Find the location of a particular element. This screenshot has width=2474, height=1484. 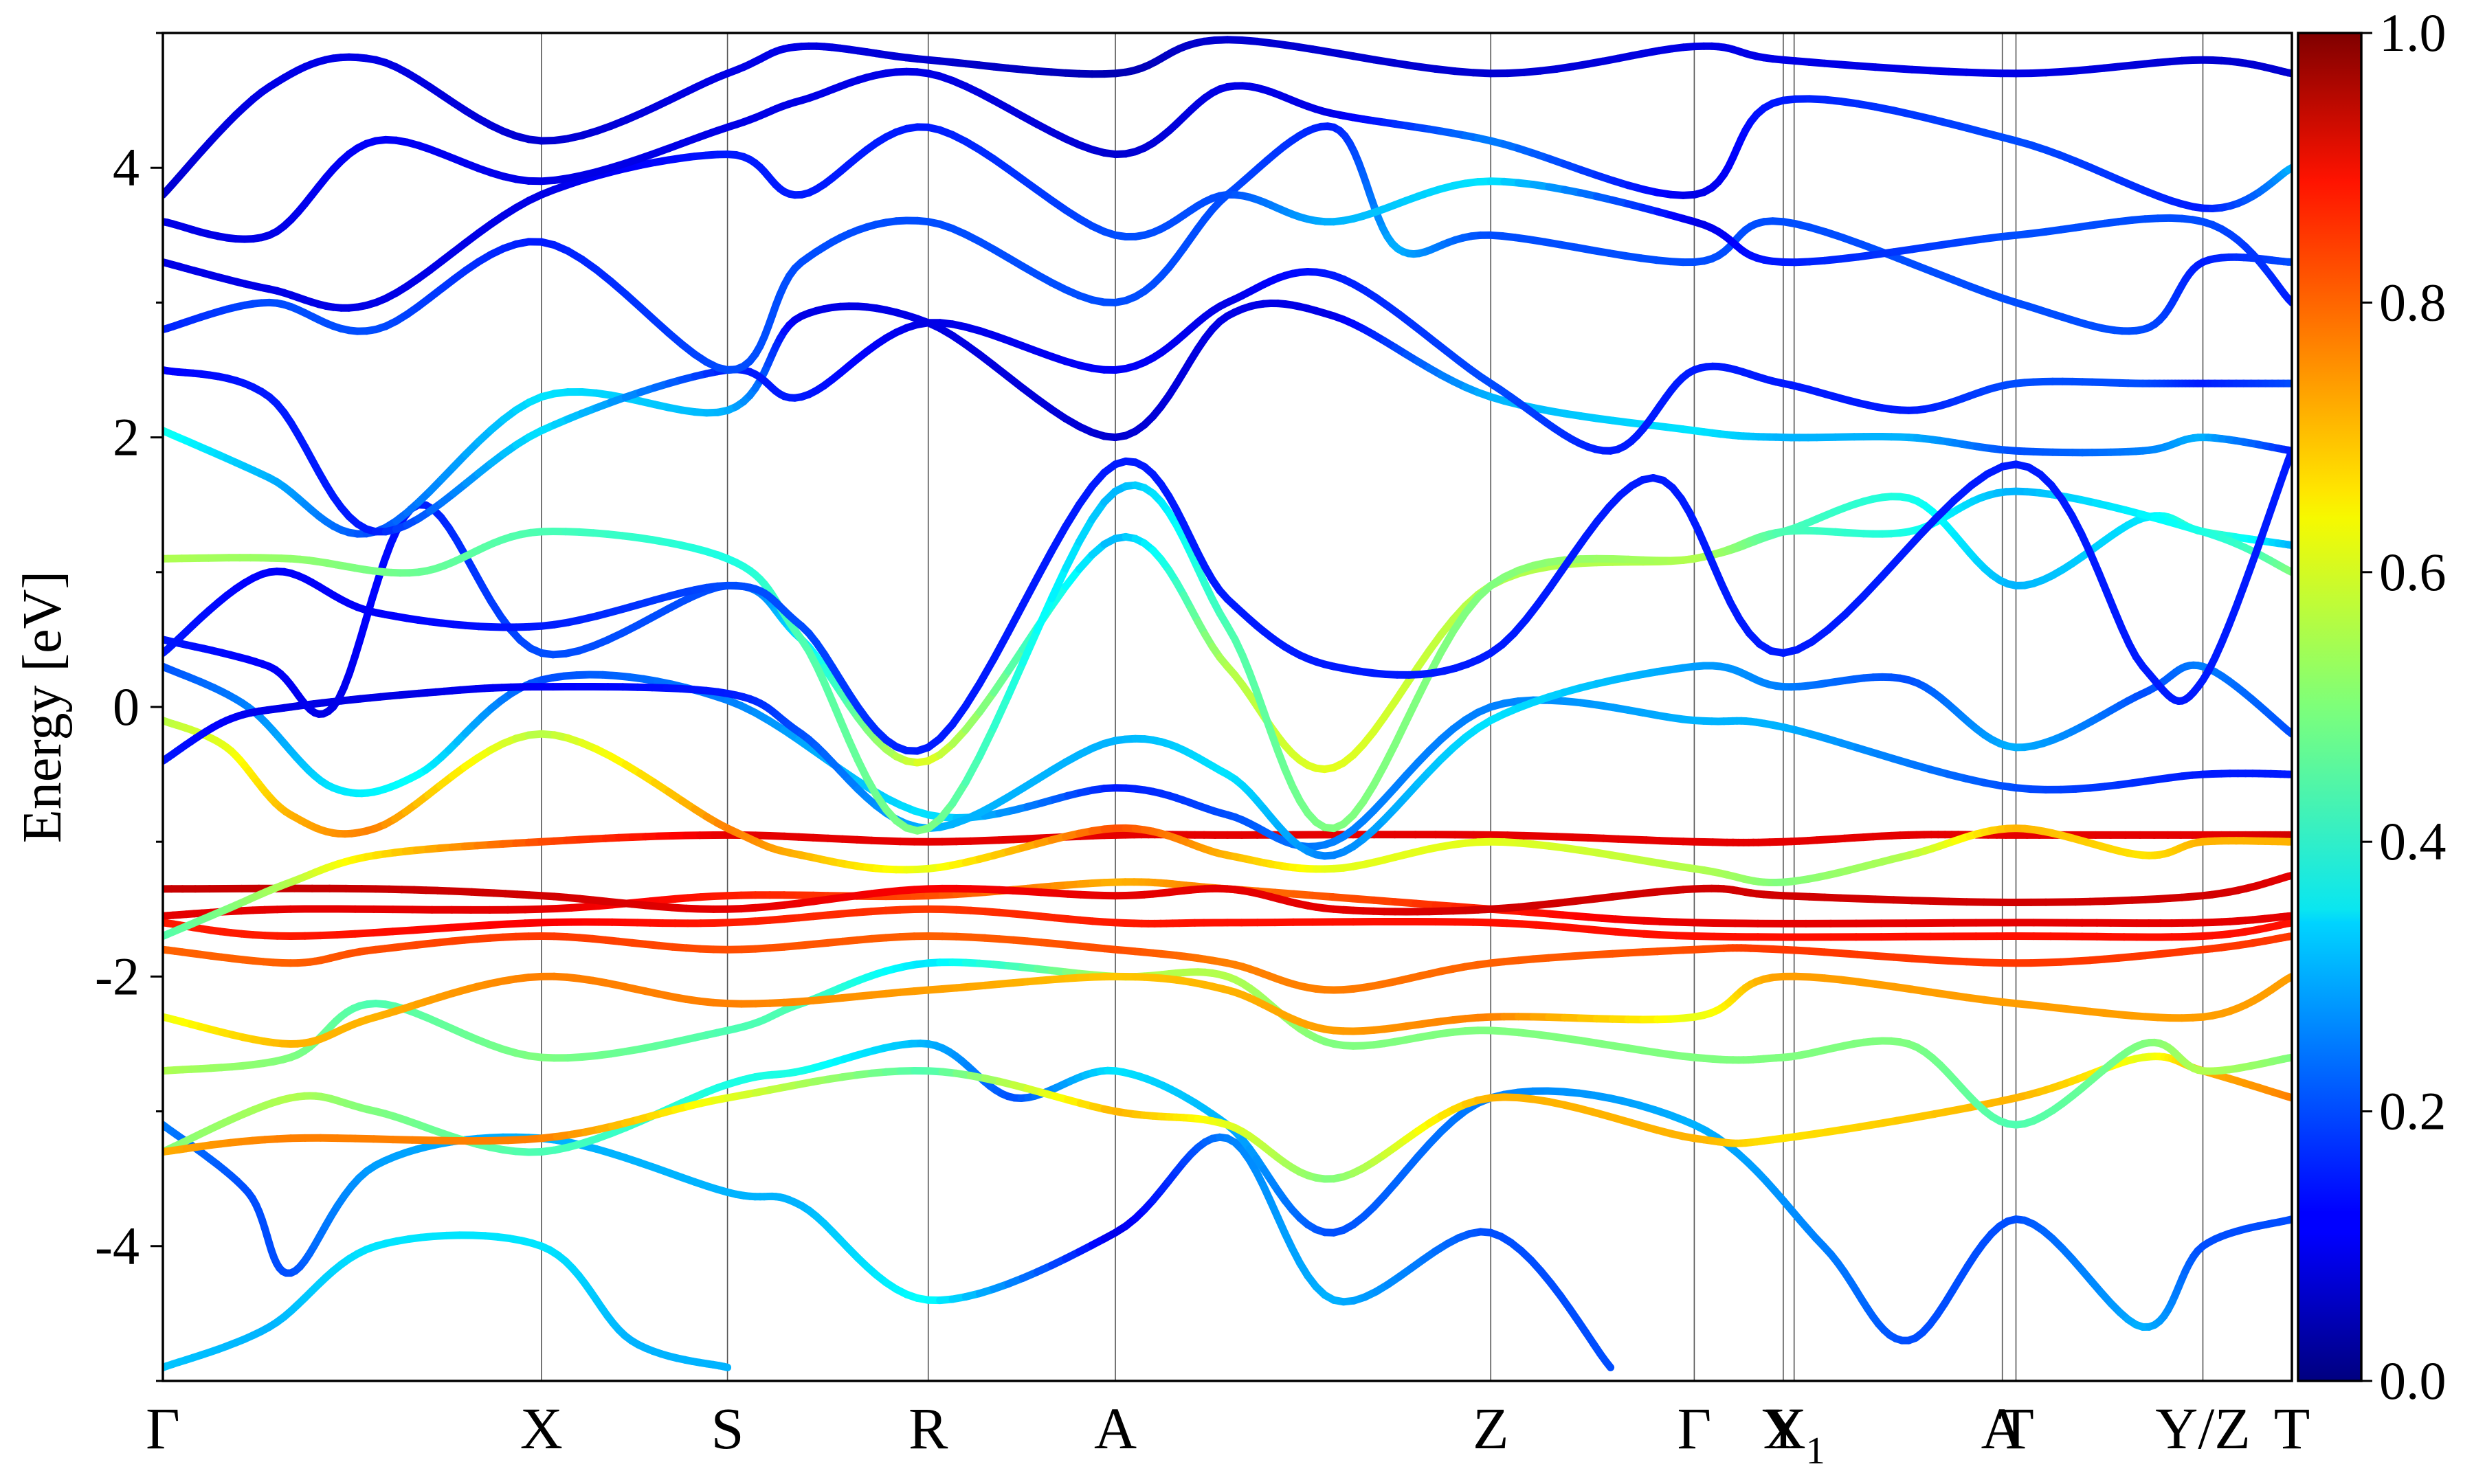

hs-label-8: X1 is located at coordinates (1794, 1434).